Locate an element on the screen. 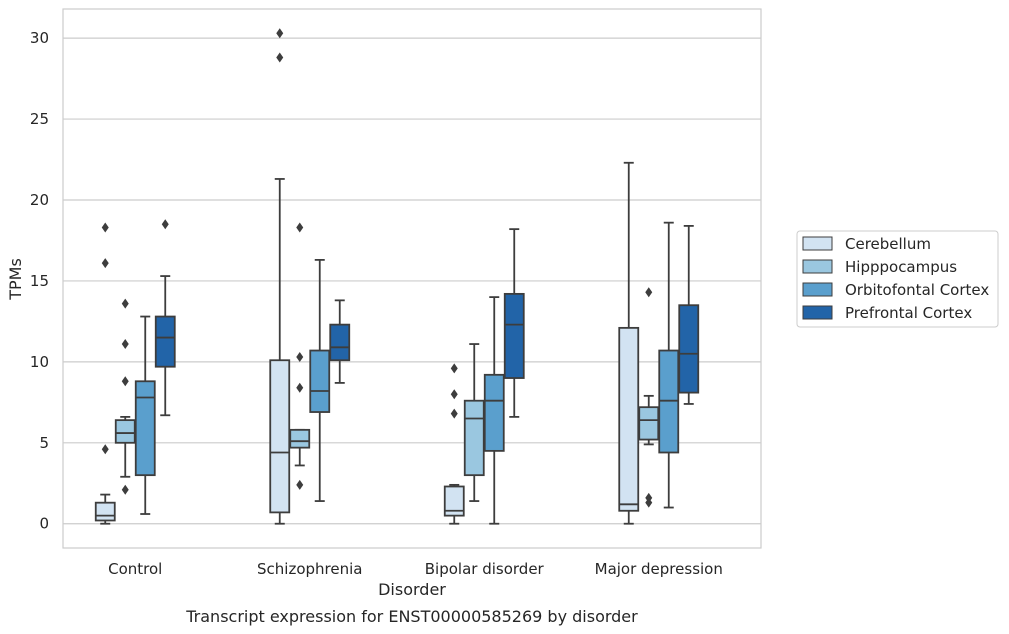 This screenshot has width=1009, height=634. legend-frame is located at coordinates (897, 279).